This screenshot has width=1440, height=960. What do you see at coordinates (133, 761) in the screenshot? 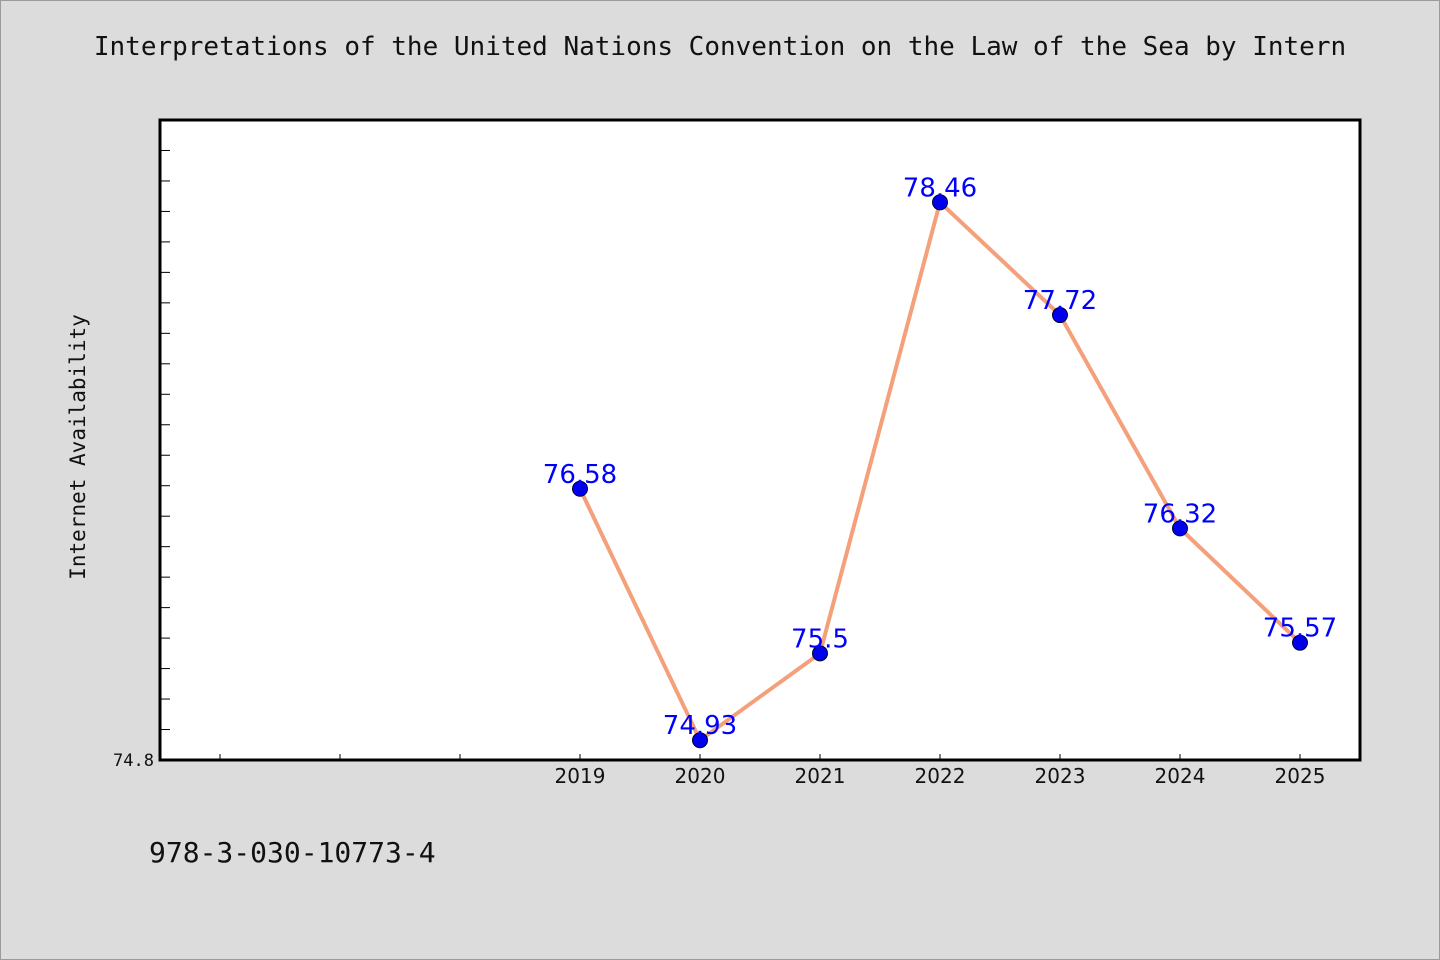
I see `y-tick-label: 74.8` at bounding box center [133, 761].